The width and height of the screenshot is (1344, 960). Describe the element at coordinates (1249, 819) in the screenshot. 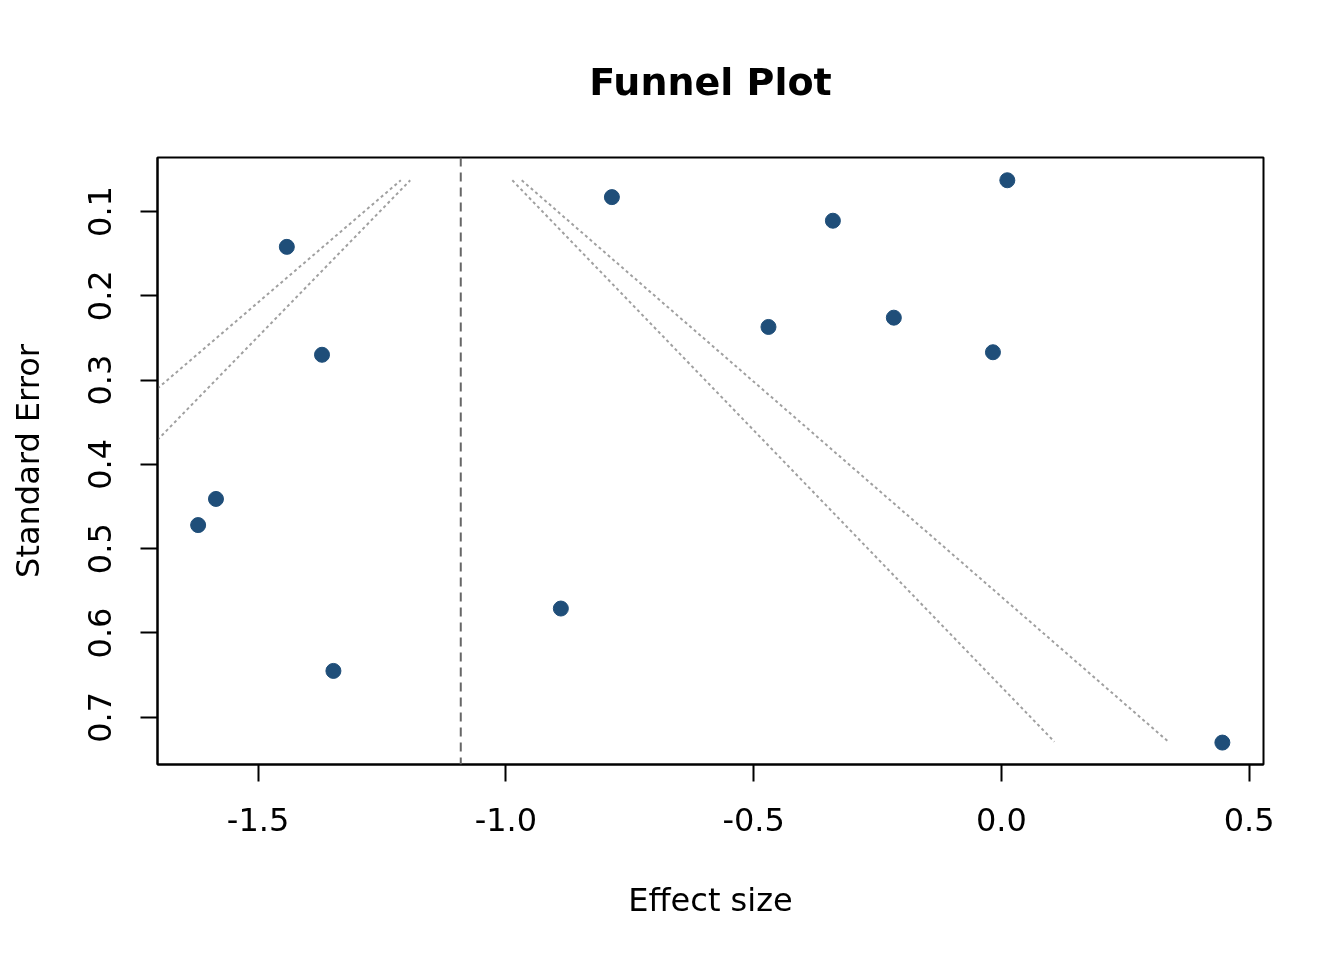

I see `x-tick-label: 0.5` at that location.